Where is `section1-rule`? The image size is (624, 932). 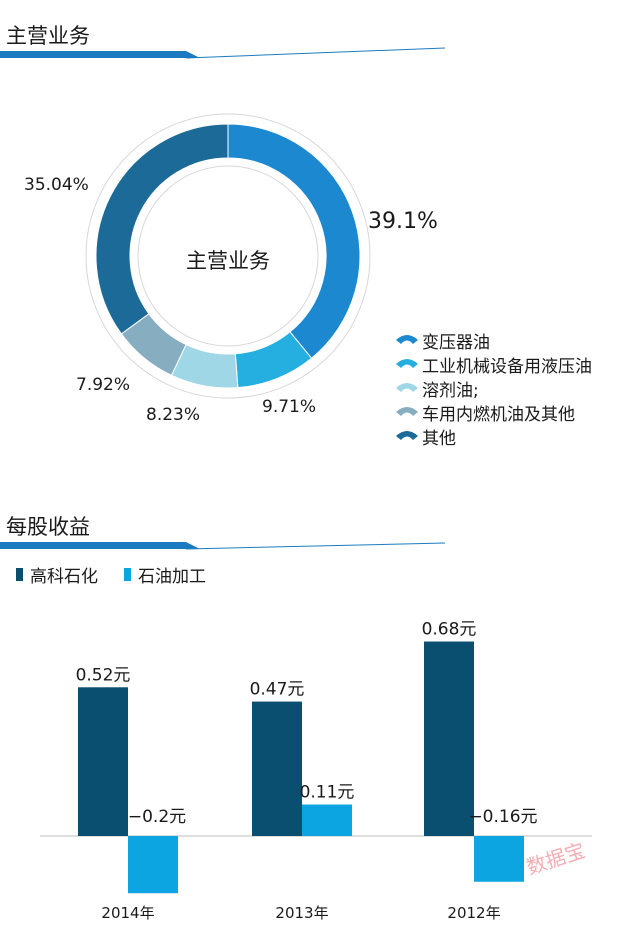 section1-rule is located at coordinates (223, 53).